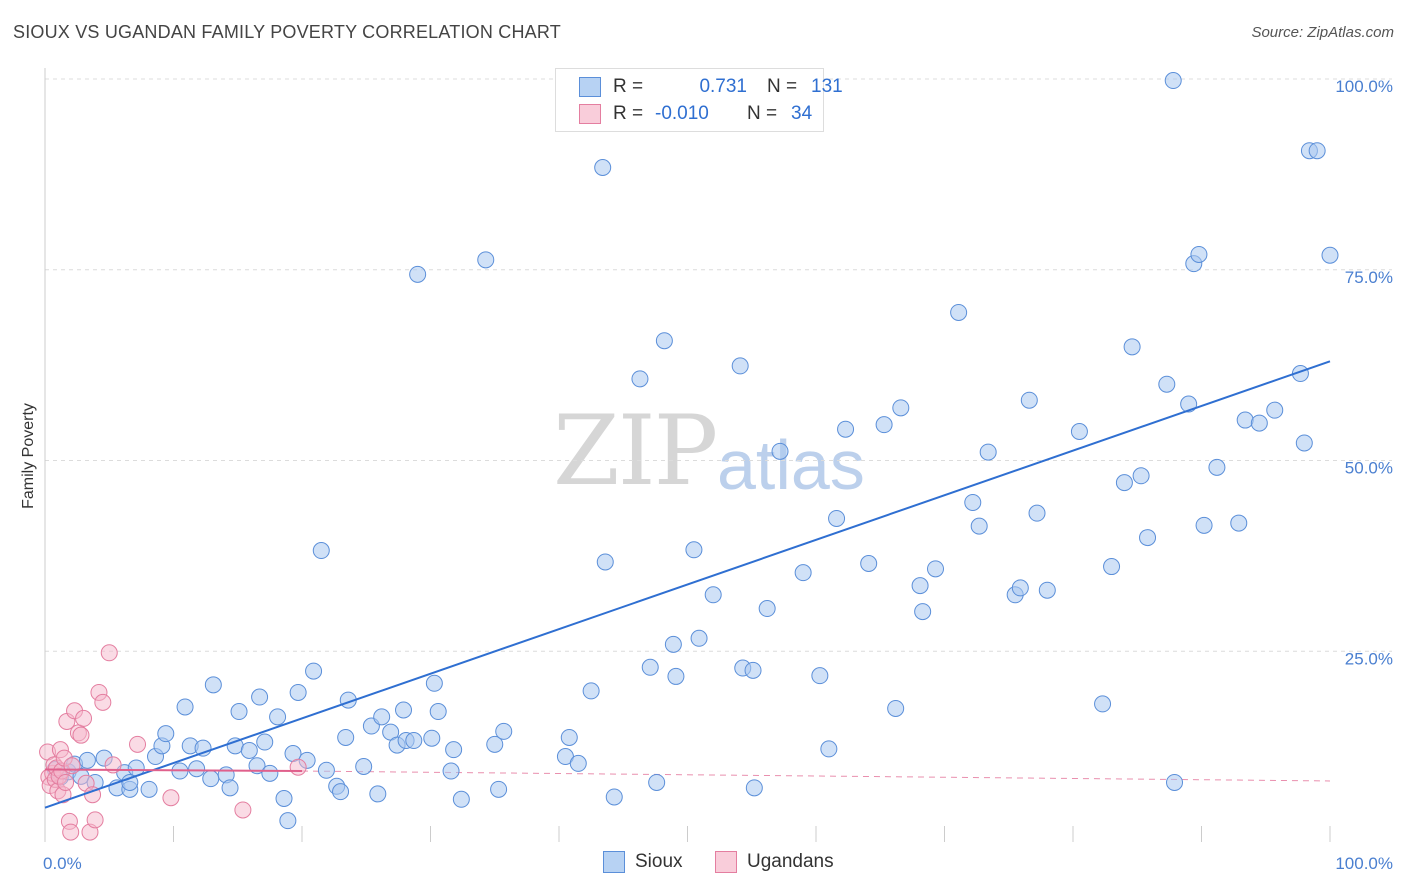 The image size is (1406, 892). Describe the element at coordinates (62, 863) in the screenshot. I see `x-tick-label-min: 0.0%` at that location.